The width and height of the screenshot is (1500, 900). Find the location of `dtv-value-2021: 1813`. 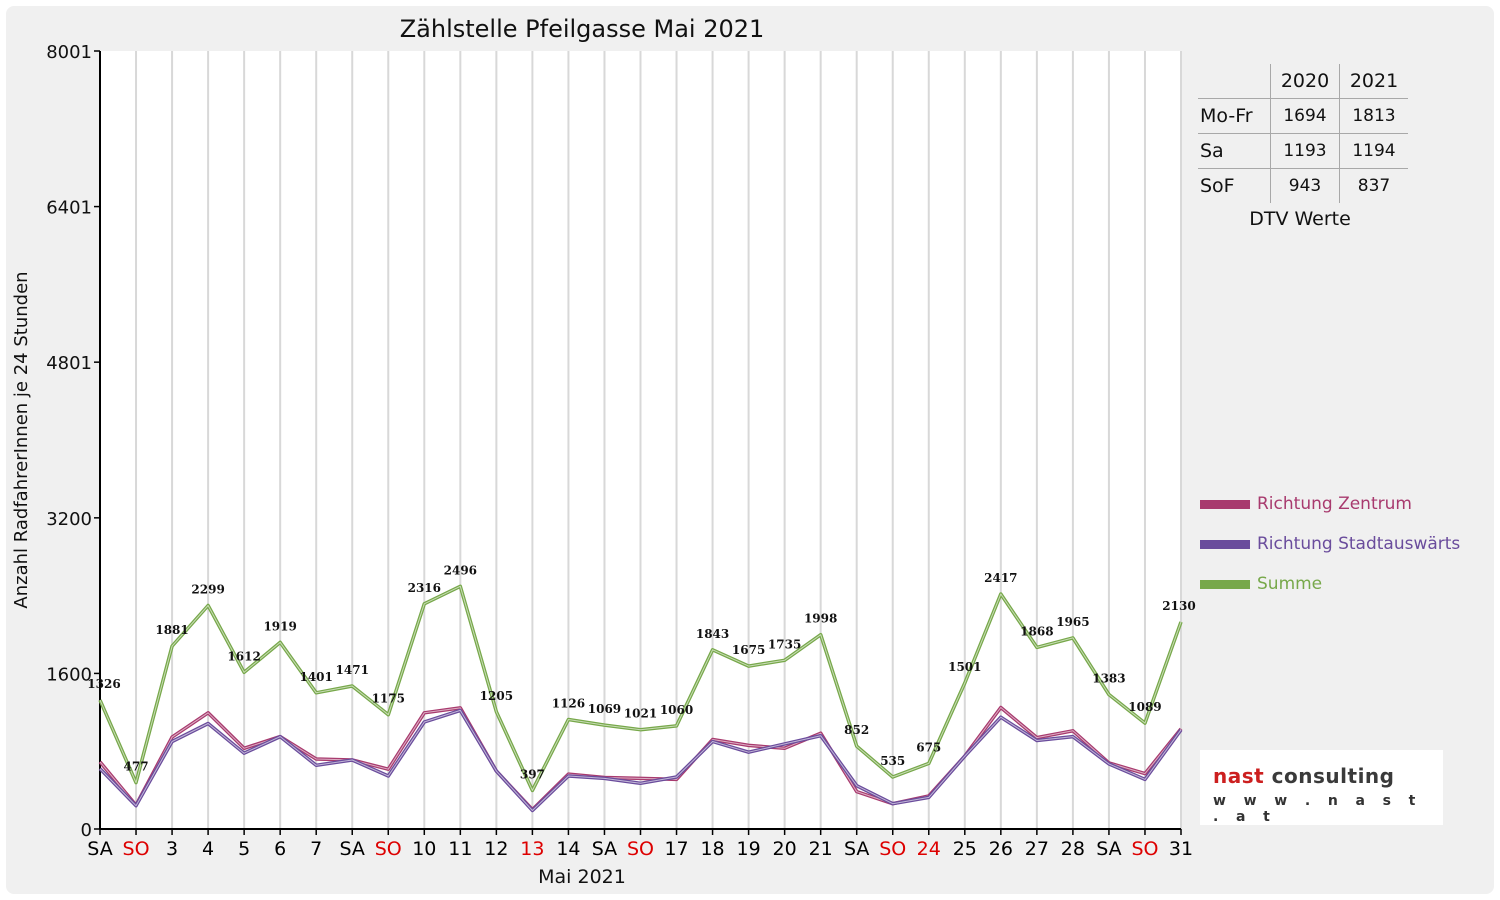

dtv-value-2021: 1813 is located at coordinates (1373, 116).